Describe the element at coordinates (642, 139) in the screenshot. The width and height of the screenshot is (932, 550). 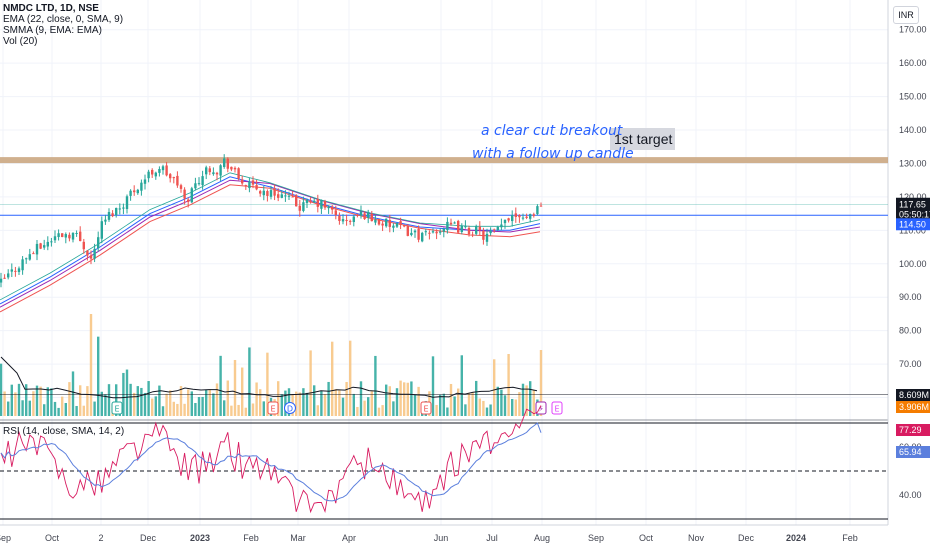
I see `target-label-bg` at that location.